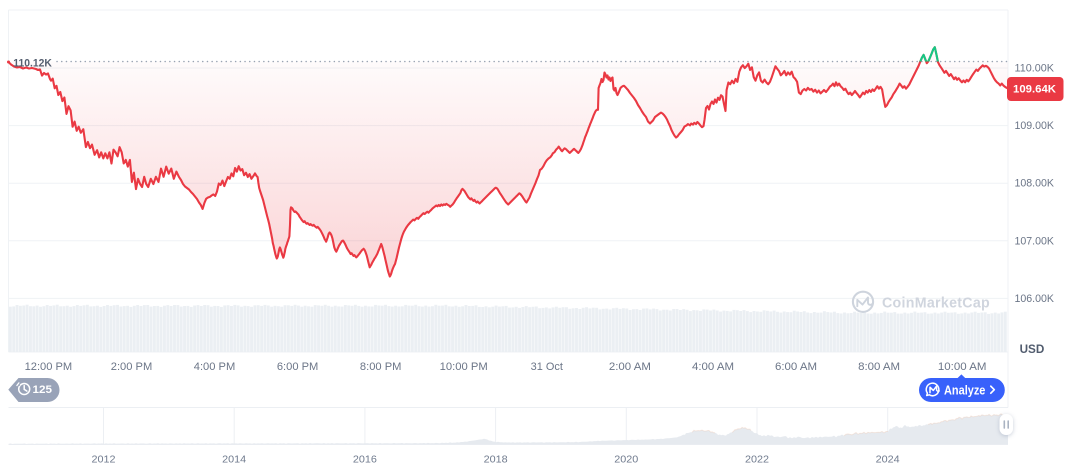 This screenshot has width=1072, height=475. What do you see at coordinates (713, 367) in the screenshot?
I see `svg-text: 4:00 AM` at bounding box center [713, 367].